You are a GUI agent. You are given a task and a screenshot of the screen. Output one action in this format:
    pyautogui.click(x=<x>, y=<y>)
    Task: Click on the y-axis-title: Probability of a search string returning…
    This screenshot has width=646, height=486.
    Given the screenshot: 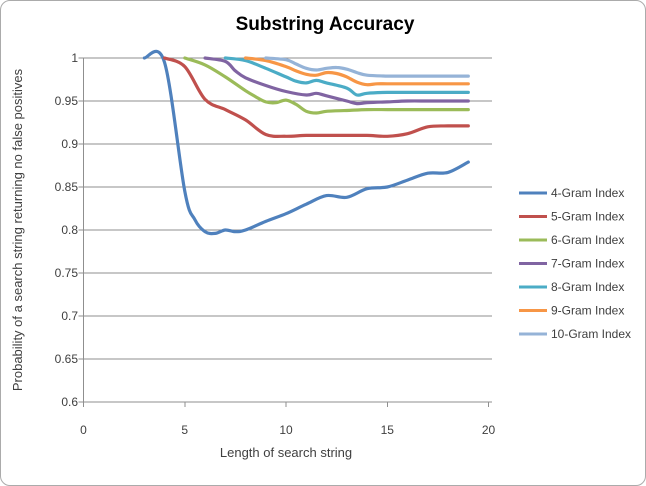 What is the action you would take?
    pyautogui.click(x=17, y=229)
    